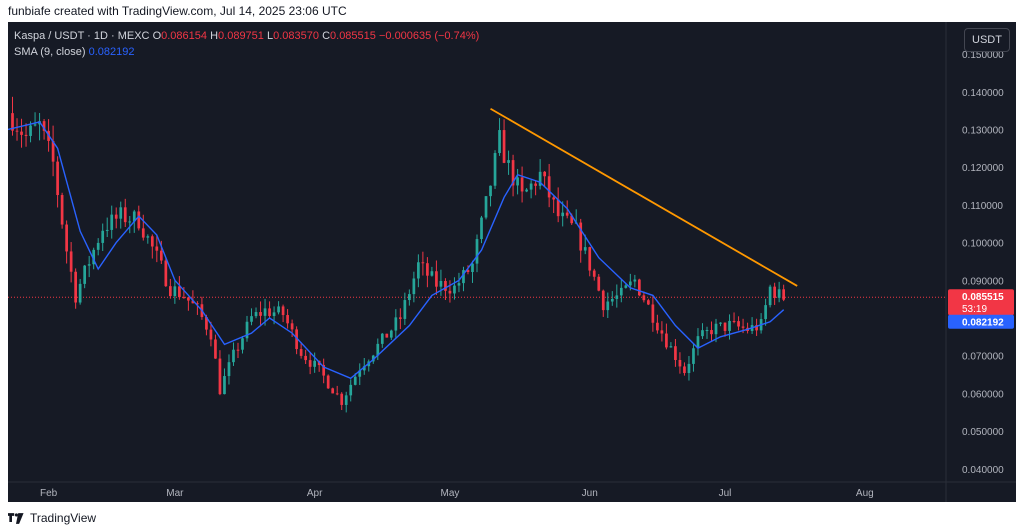 This screenshot has width=1024, height=532. Describe the element at coordinates (157, 36) in the screenshot. I see `open-label: O` at that location.